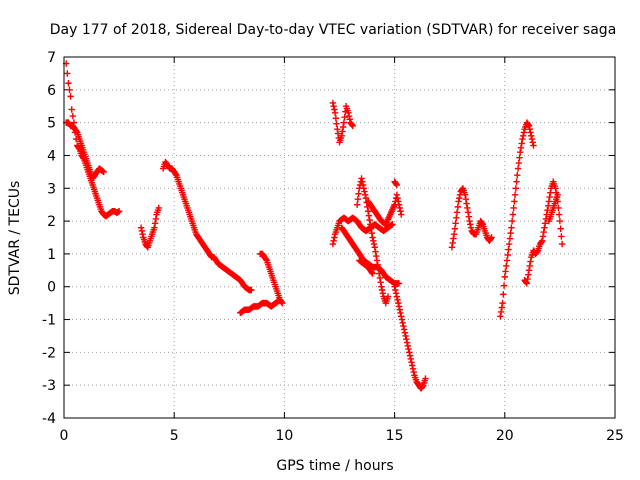 This screenshot has width=640, height=480. I want to click on x-tick-label: 20, so click(505, 436).